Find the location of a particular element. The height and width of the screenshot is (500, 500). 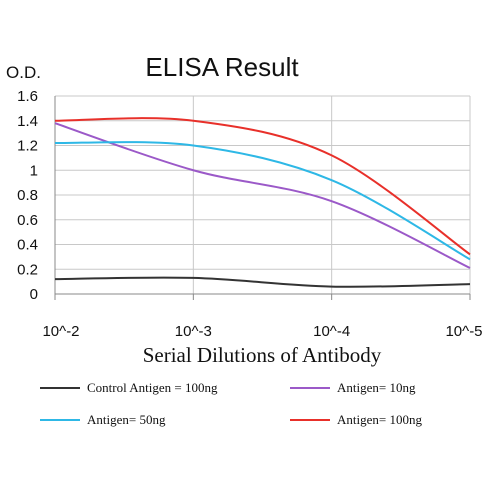

y-tick-label: 1 is located at coordinates (34, 170).